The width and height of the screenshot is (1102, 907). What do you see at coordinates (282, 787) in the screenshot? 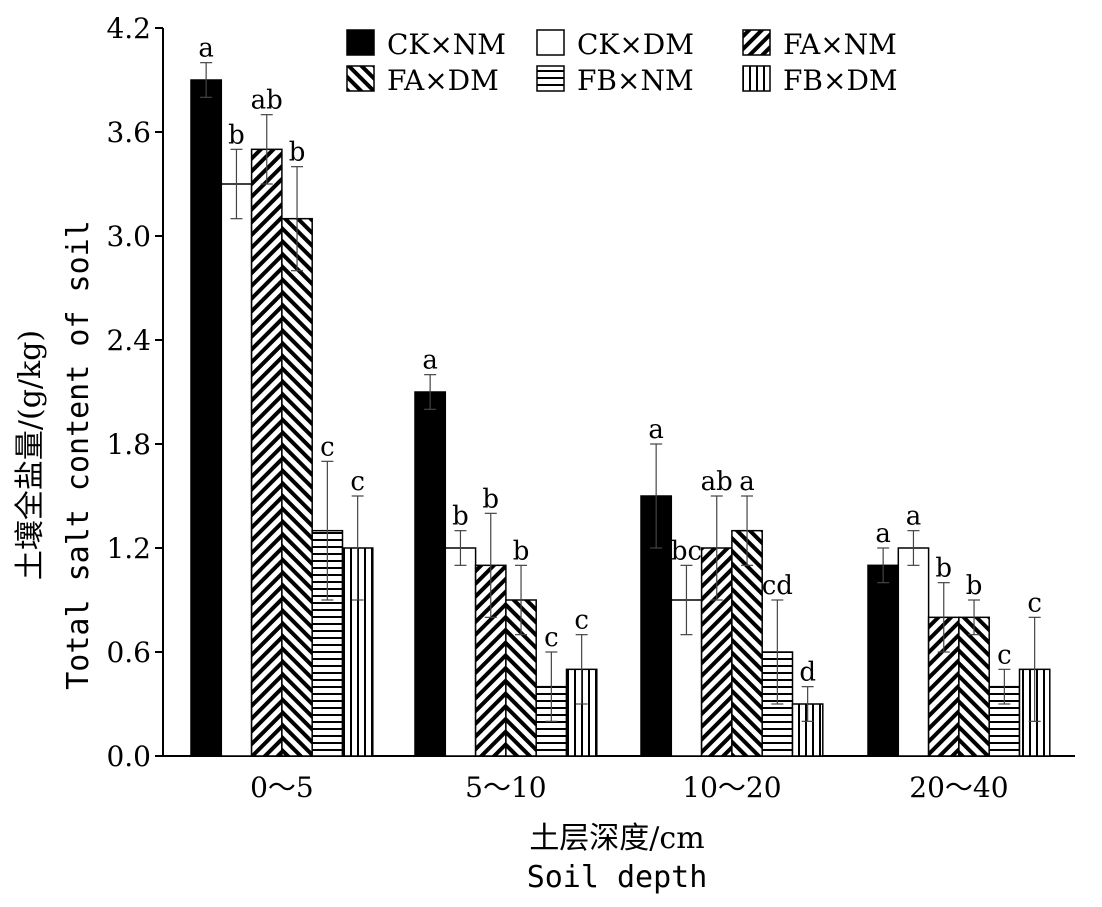
I see `x-tick-label: 0～5` at bounding box center [282, 787].